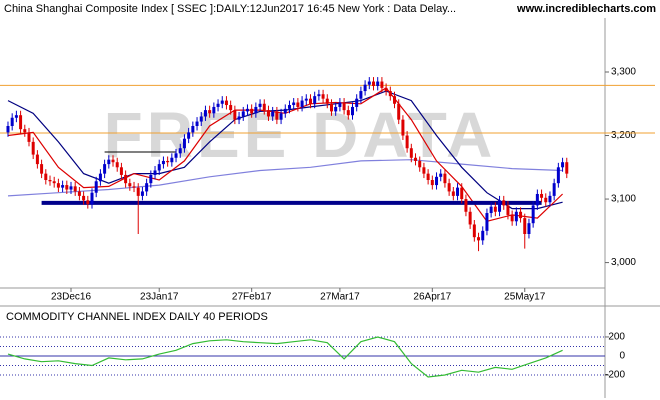 The width and height of the screenshot is (660, 400). Describe the element at coordinates (159, 297) in the screenshot. I see `x-tick-label: 23Jan17` at that location.